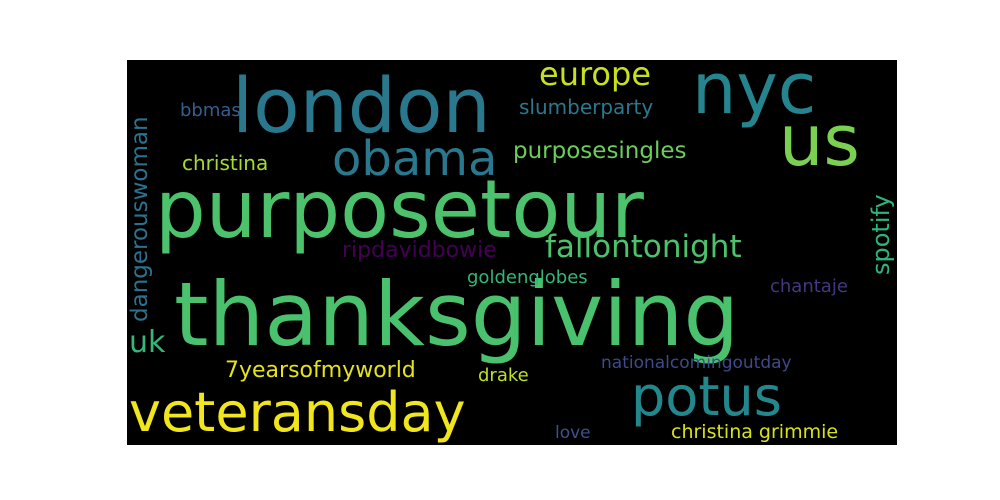 The height and width of the screenshot is (500, 1000). What do you see at coordinates (503, 375) in the screenshot?
I see `word-drake: drake` at bounding box center [503, 375].